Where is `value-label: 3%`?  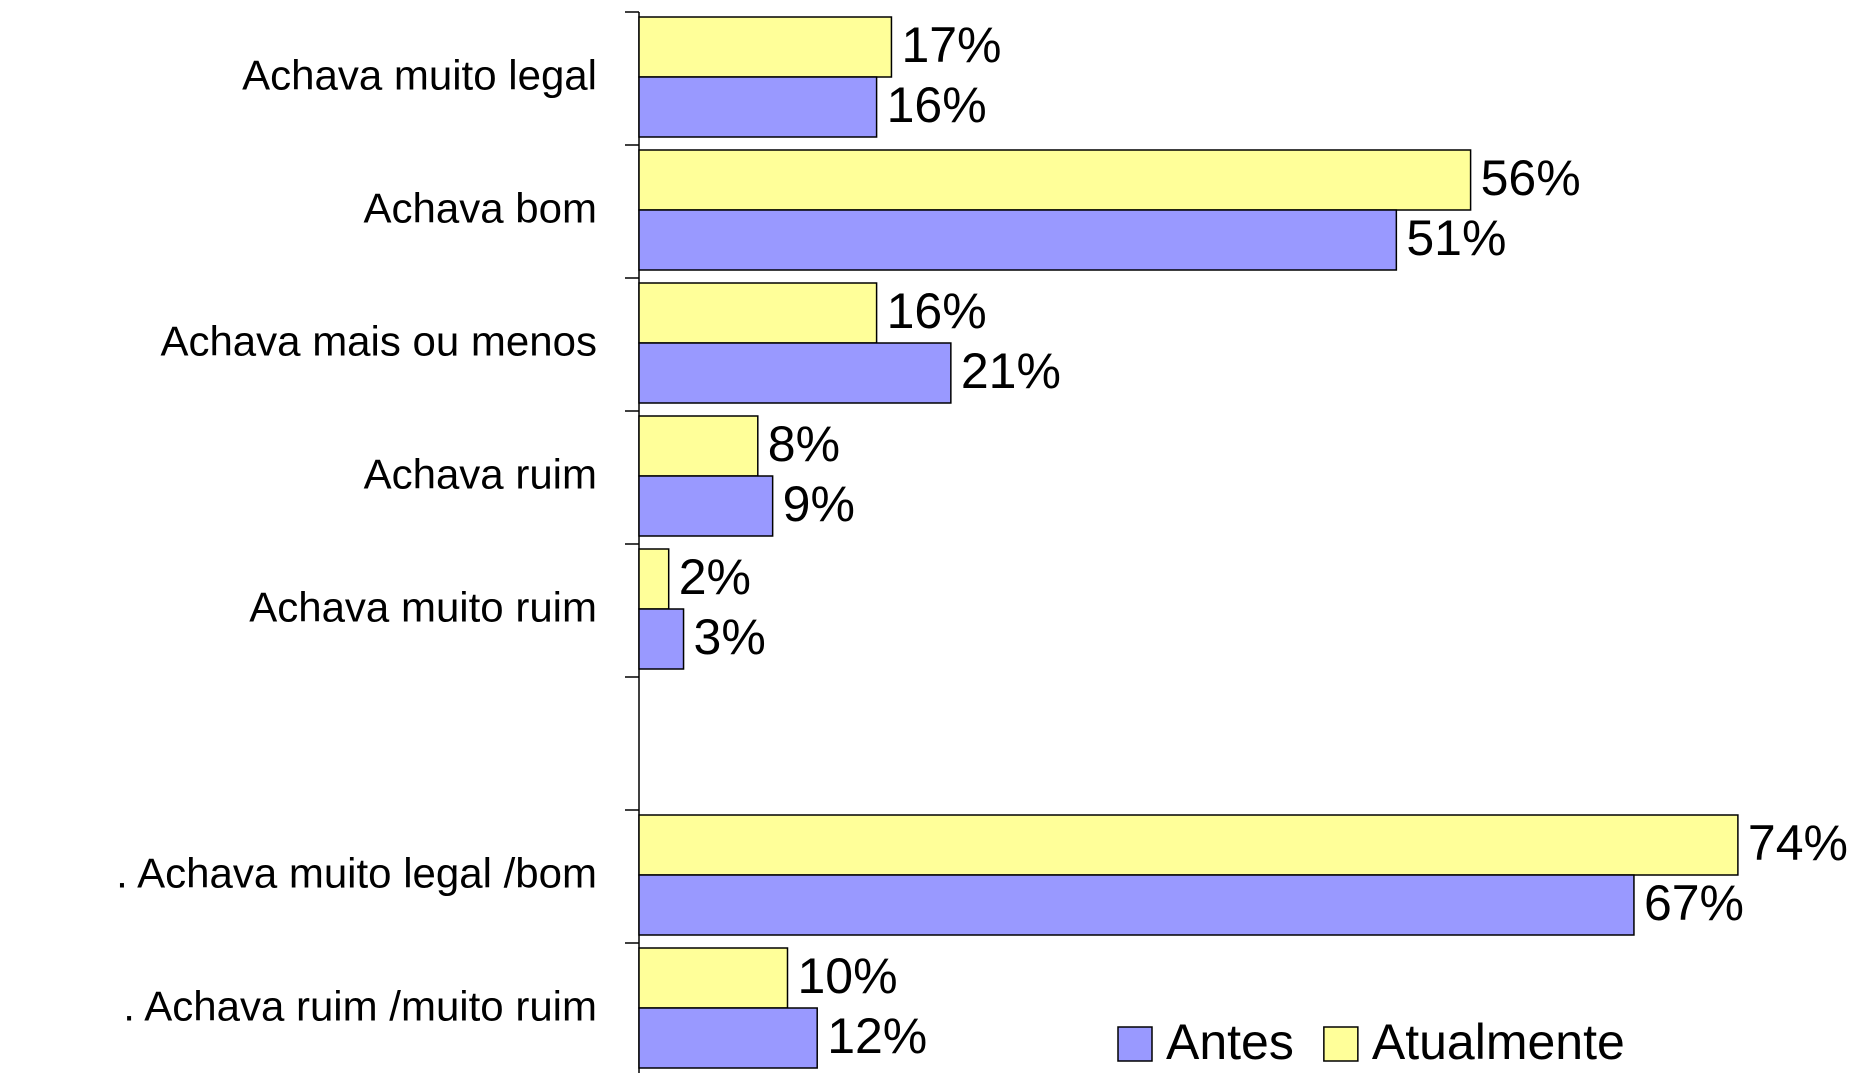
value-label: 3% is located at coordinates (730, 637).